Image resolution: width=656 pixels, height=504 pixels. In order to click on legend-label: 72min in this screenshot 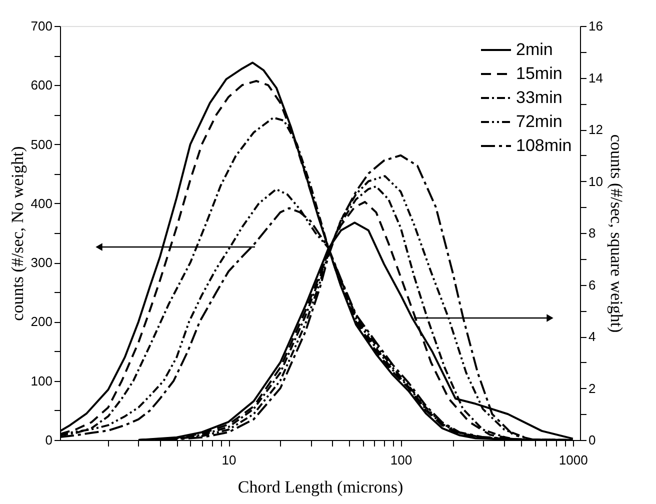, I will do `click(539, 121)`.